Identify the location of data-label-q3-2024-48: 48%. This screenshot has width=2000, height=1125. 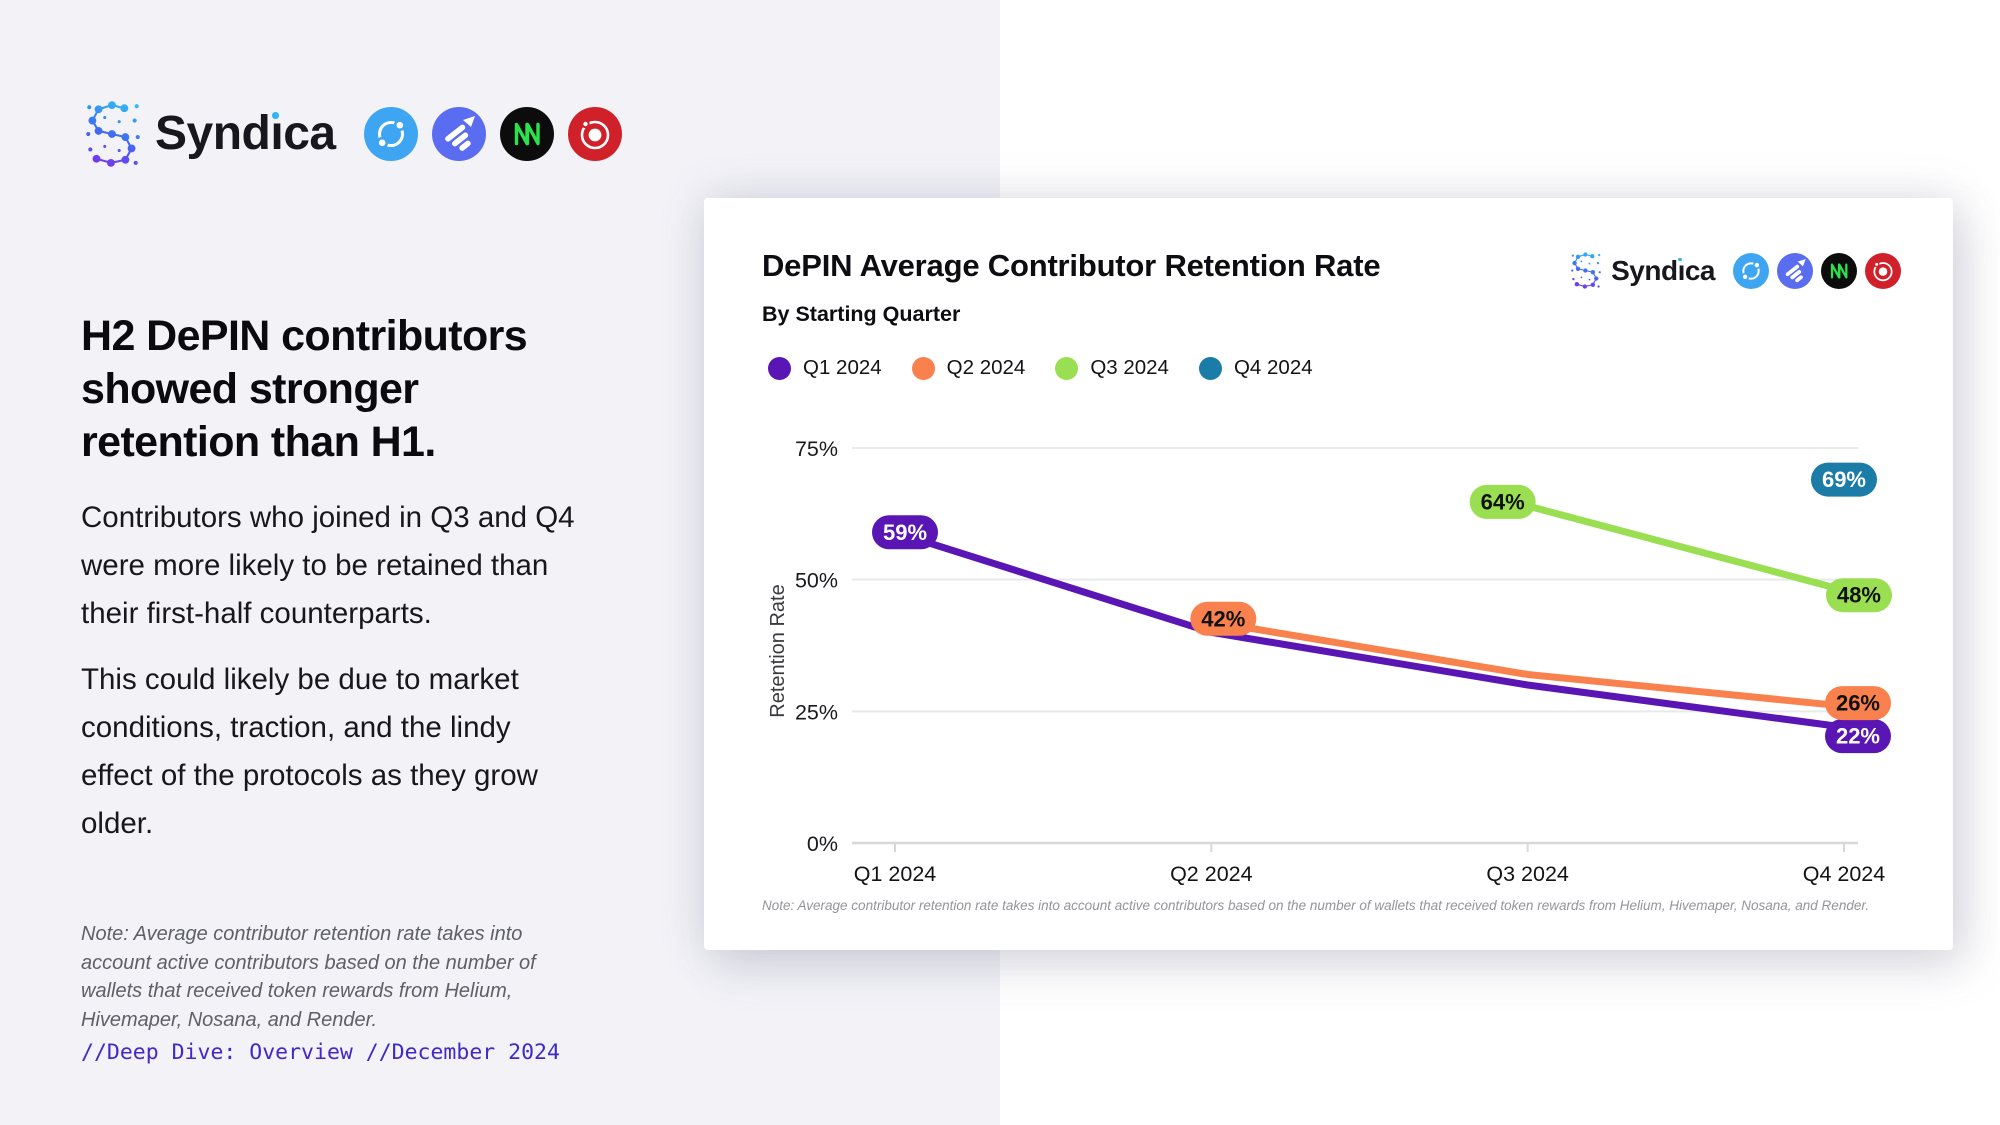
(1858, 595).